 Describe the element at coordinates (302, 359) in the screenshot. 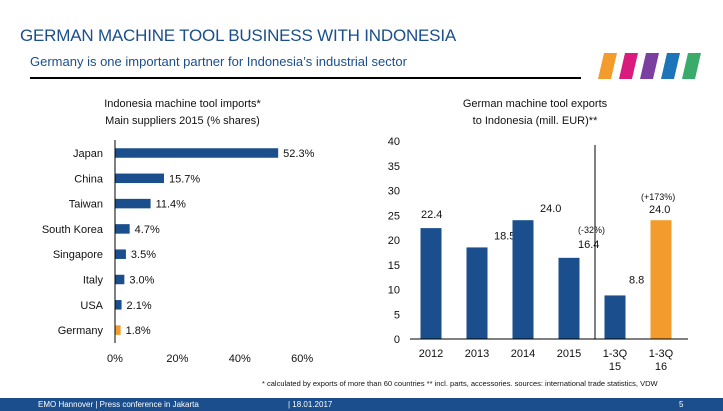

I see `imports-x-tick-label: 60%` at that location.